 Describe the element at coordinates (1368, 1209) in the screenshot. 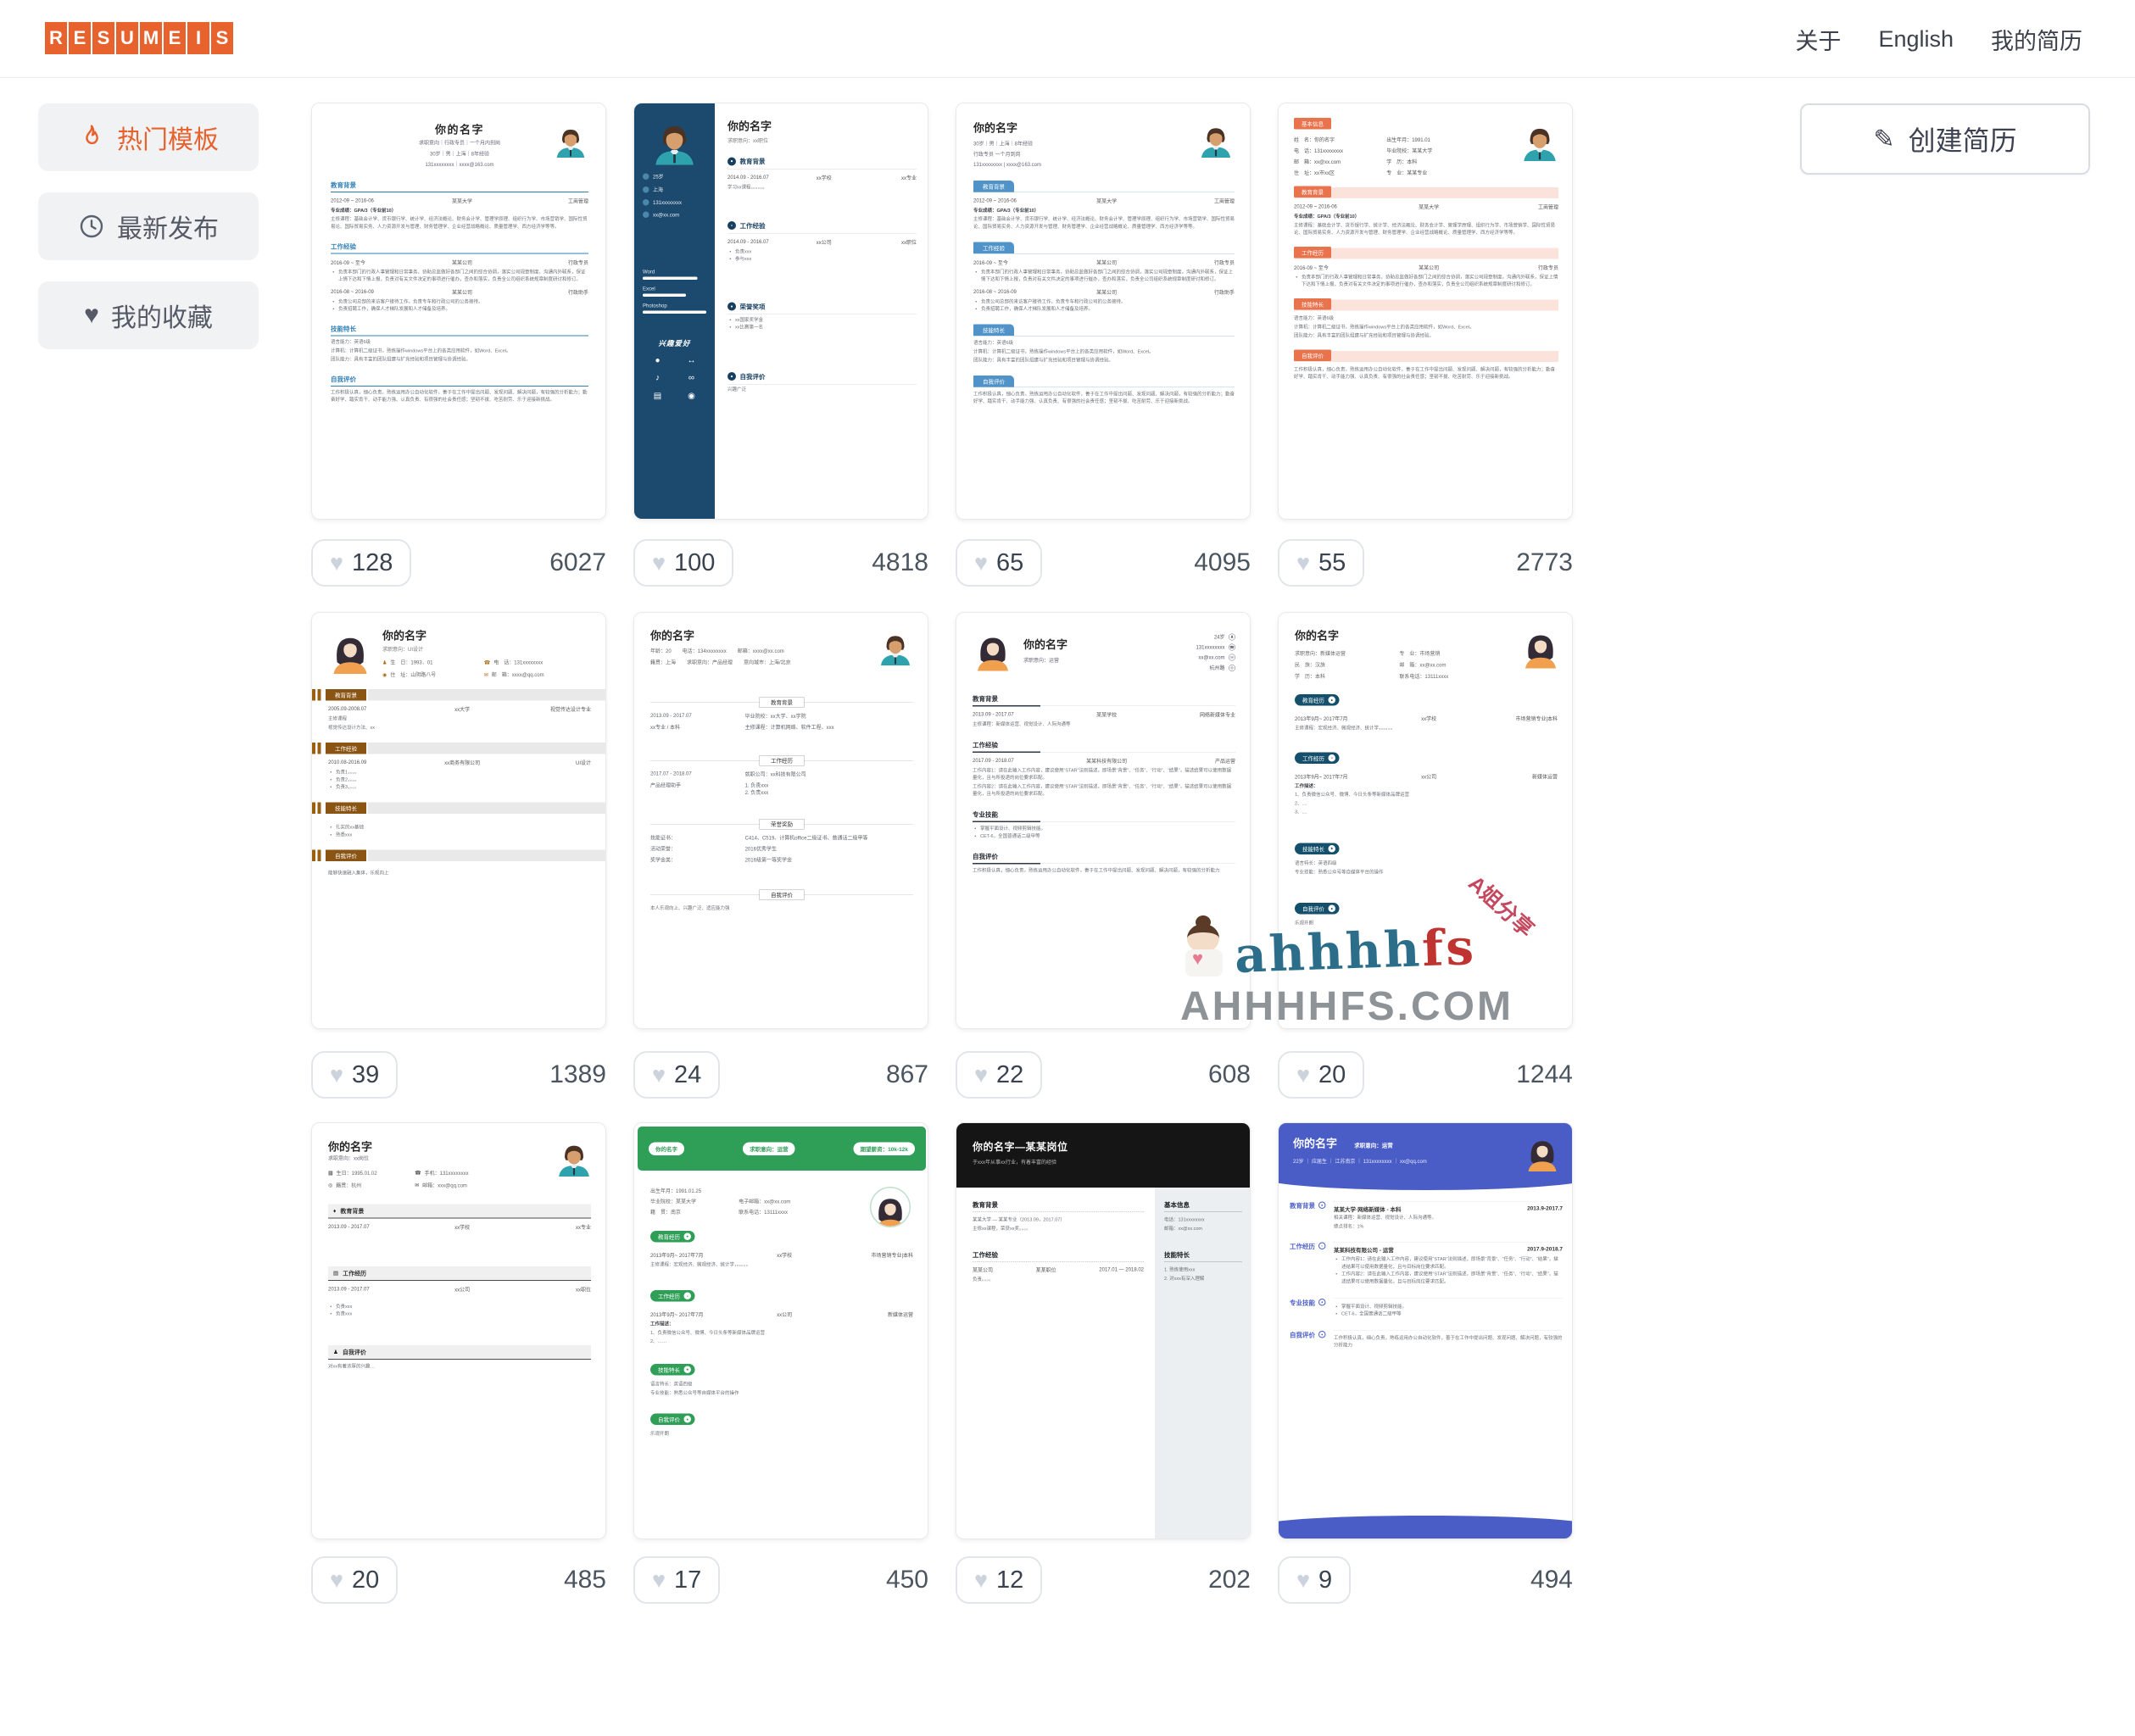

I see `edu-org: 某某大学·网络新媒体 - 本科` at that location.